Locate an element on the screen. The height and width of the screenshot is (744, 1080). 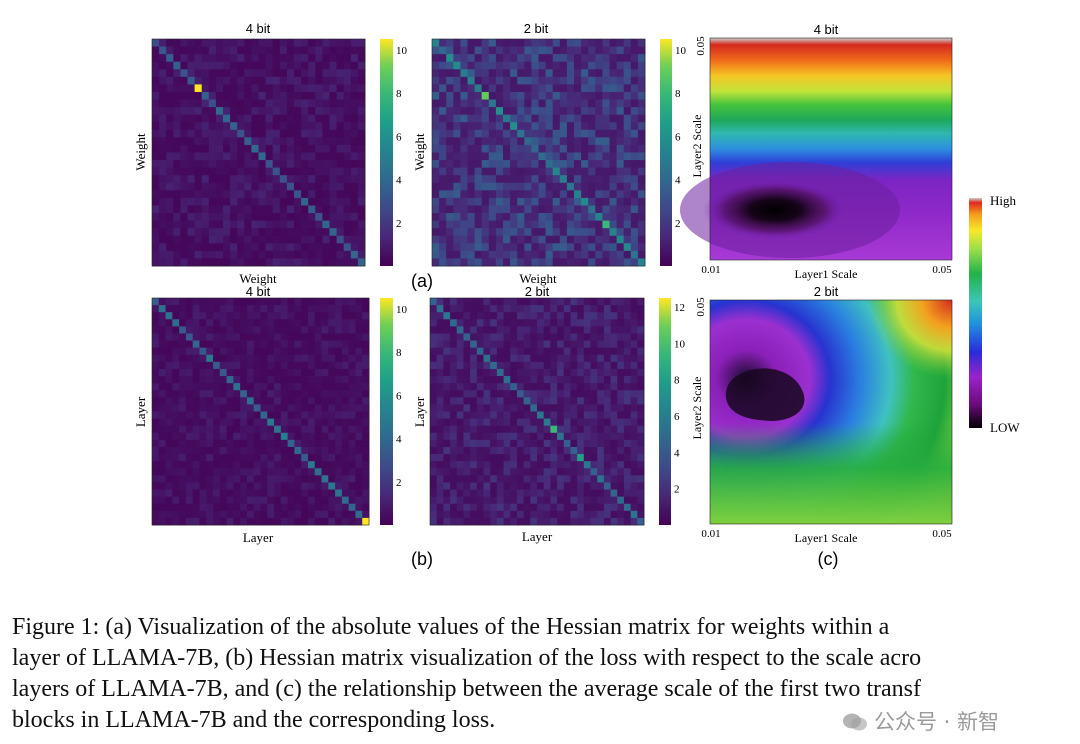
y-axis-label: Layer2 Scale is located at coordinates (697, 146).